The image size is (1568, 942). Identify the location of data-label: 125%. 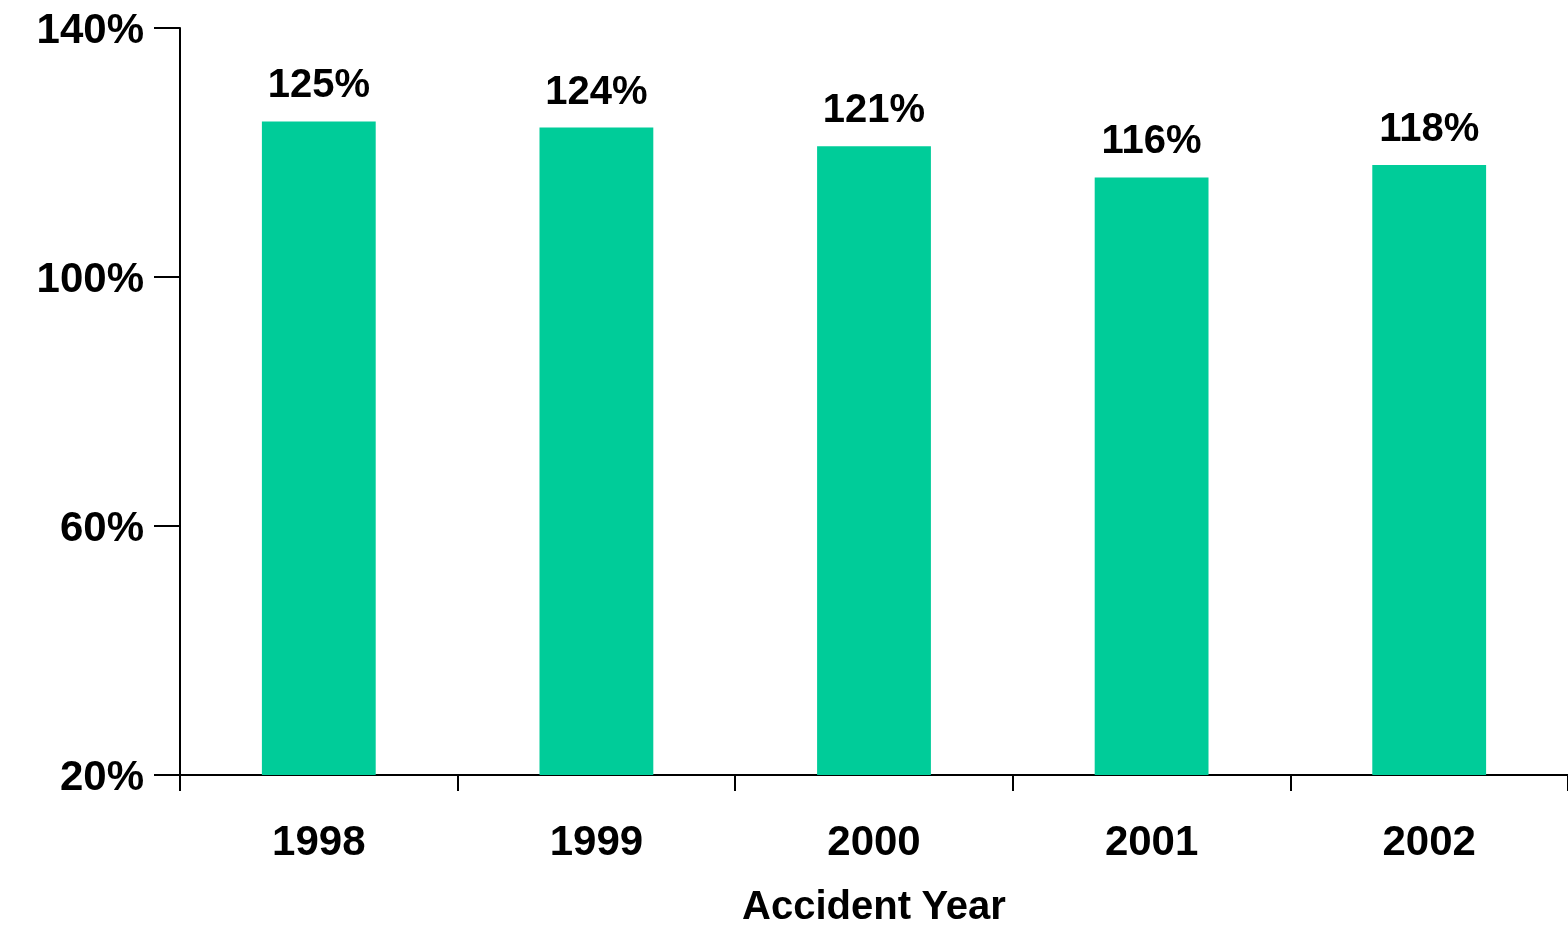
(318, 83).